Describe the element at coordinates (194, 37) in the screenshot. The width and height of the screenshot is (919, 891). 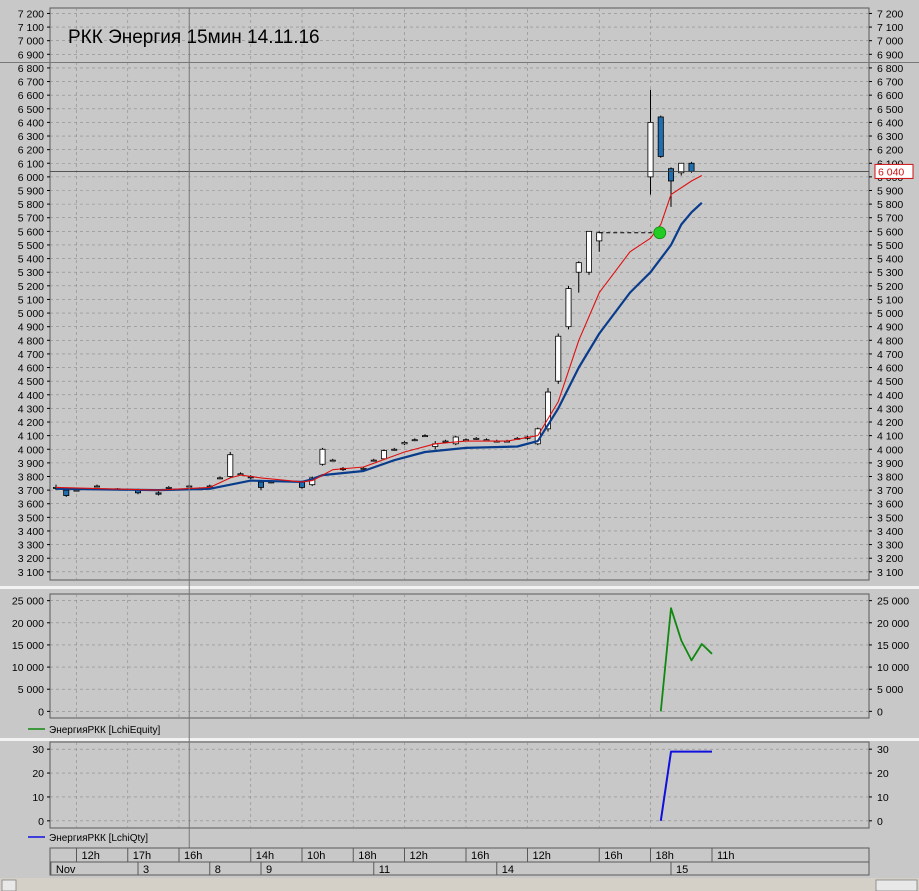
I see `chart-title: РКК Энергия 15мин 14.11.16` at that location.